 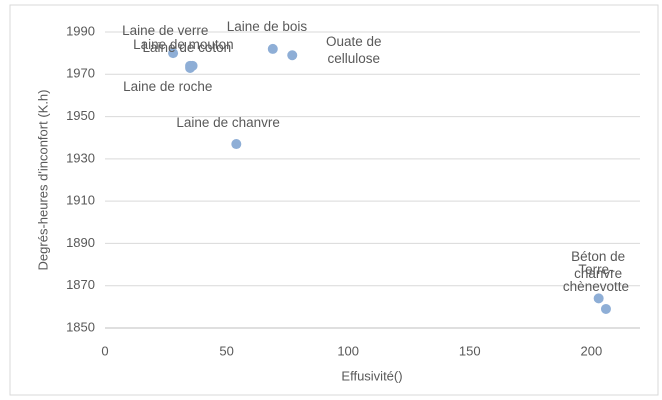 What do you see at coordinates (228, 123) in the screenshot?
I see `point-label: Laine de chanvre` at bounding box center [228, 123].